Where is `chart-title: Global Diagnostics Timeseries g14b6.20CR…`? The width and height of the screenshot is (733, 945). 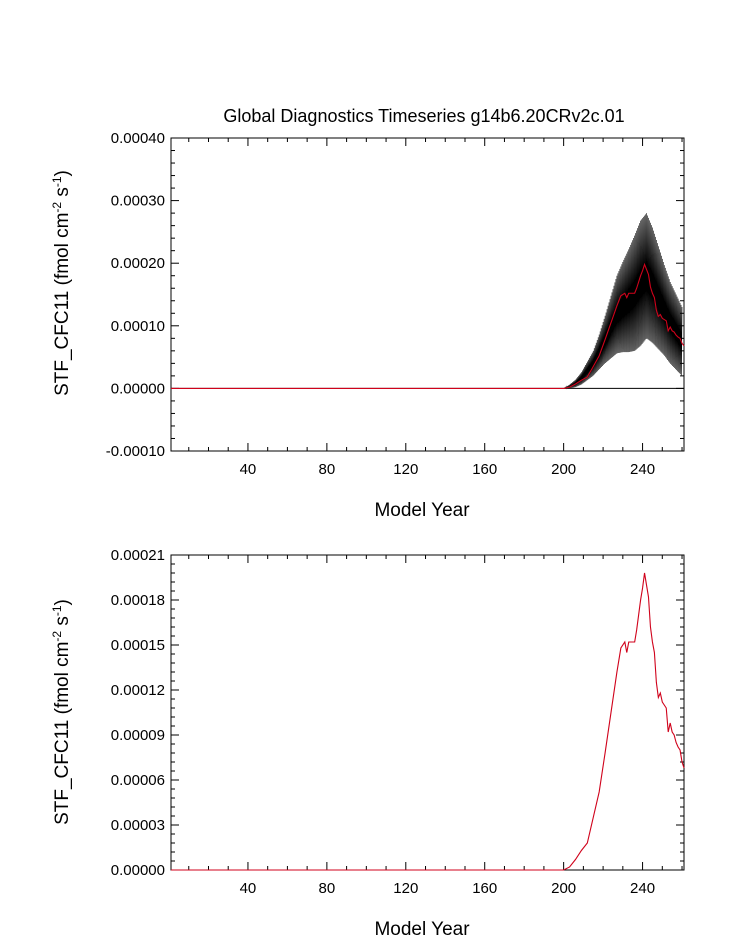
chart-title: Global Diagnostics Timeseries g14b6.20CR… is located at coordinates (423, 116).